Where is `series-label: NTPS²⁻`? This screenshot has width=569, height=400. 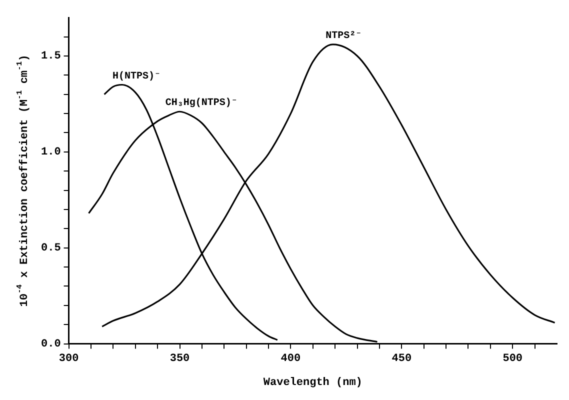
series-label: NTPS²⁻ is located at coordinates (344, 36).